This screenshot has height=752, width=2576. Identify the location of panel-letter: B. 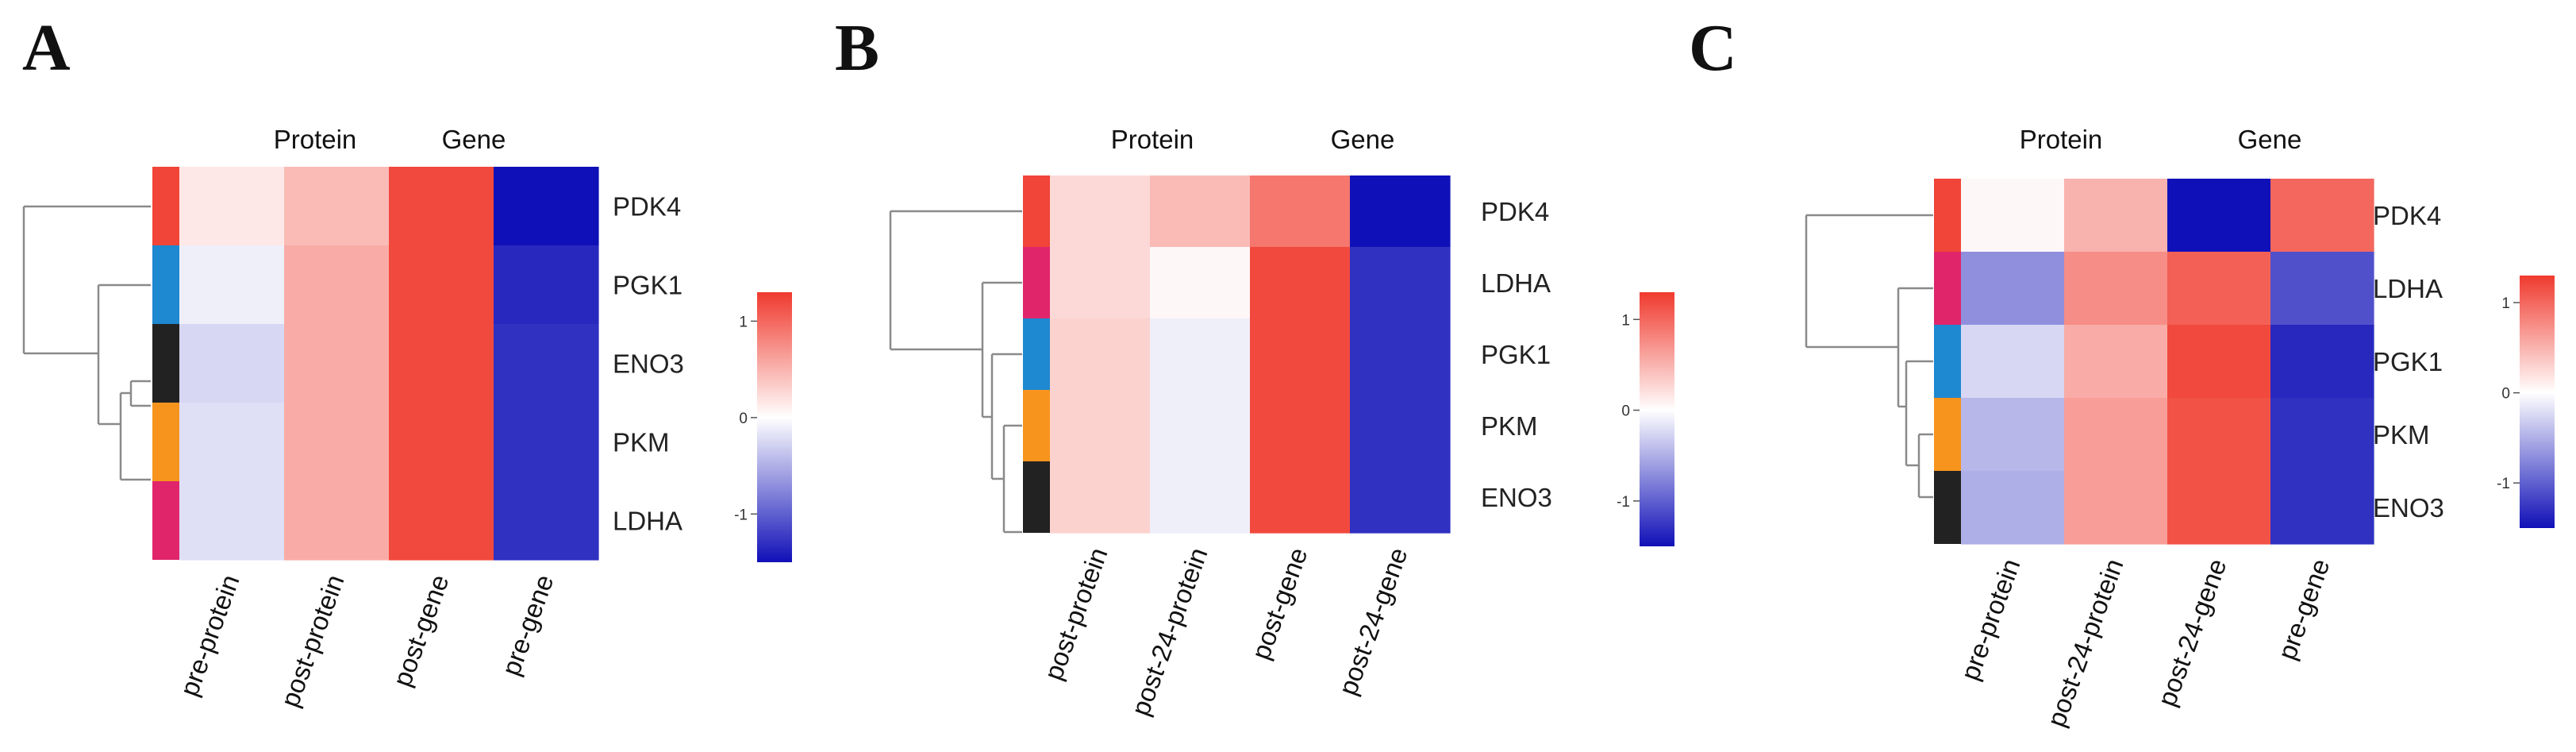
(857, 48).